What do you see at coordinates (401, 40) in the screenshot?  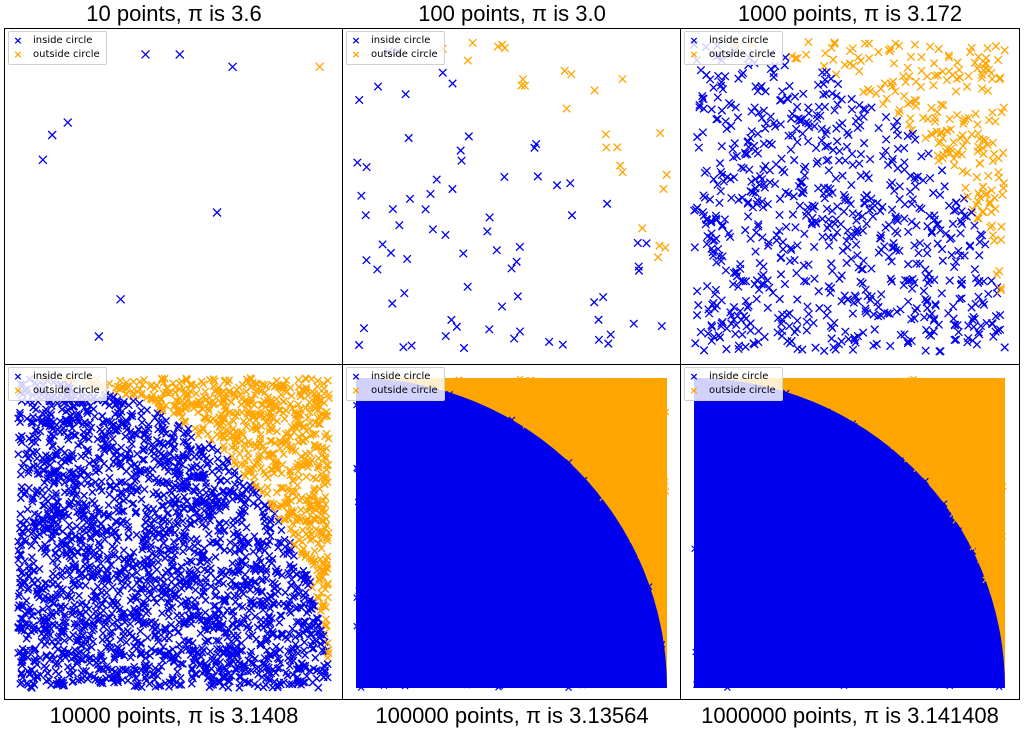 I see `legend-inside-label: inside circle` at bounding box center [401, 40].